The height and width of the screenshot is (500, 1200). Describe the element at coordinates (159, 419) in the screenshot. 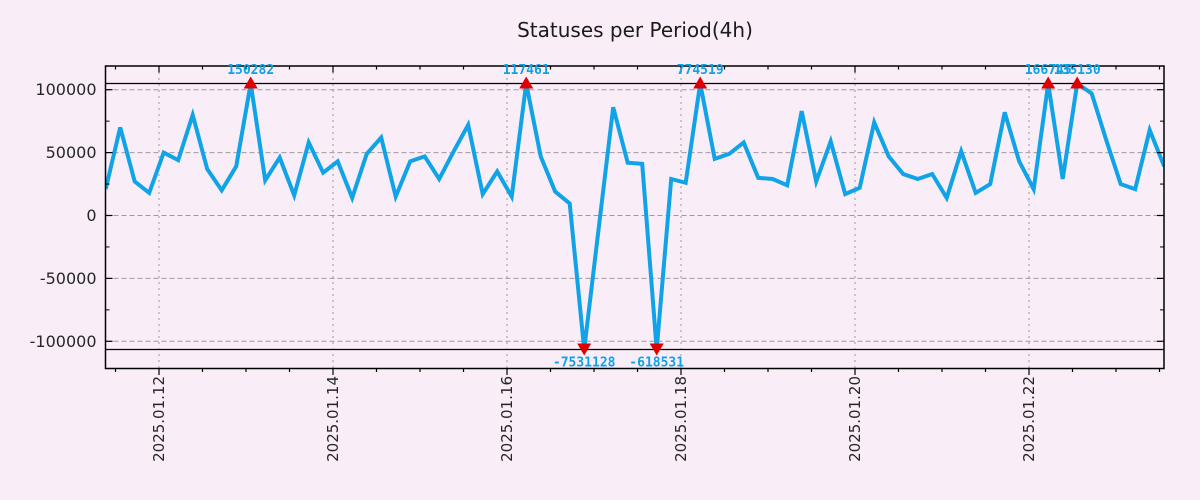

I see `x-tick-label: 2025.01.12` at that location.